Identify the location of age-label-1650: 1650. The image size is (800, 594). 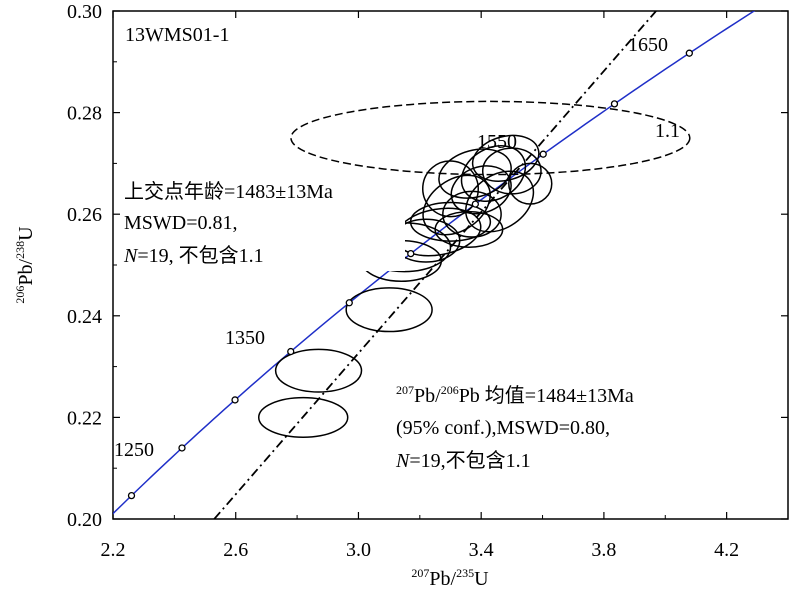
(648, 45).